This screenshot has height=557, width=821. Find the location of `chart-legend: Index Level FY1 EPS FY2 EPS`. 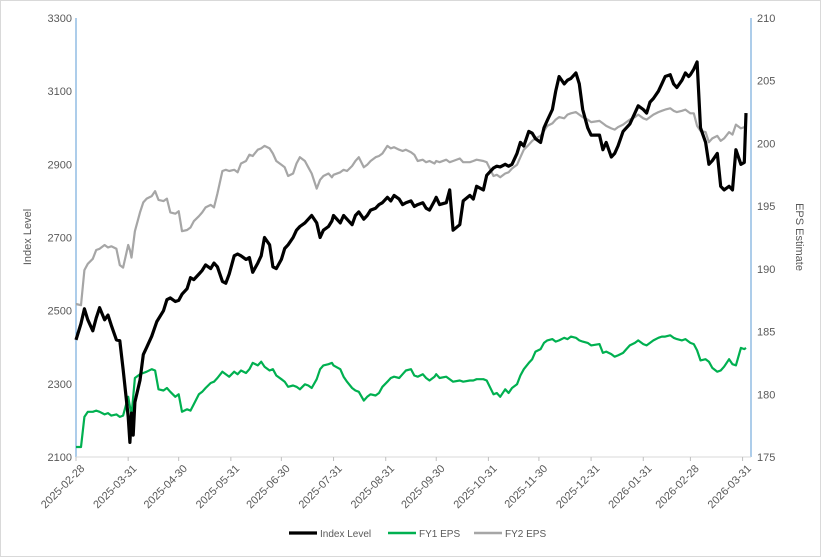

chart-legend: Index Level FY1 EPS FY2 EPS is located at coordinates (417, 534).